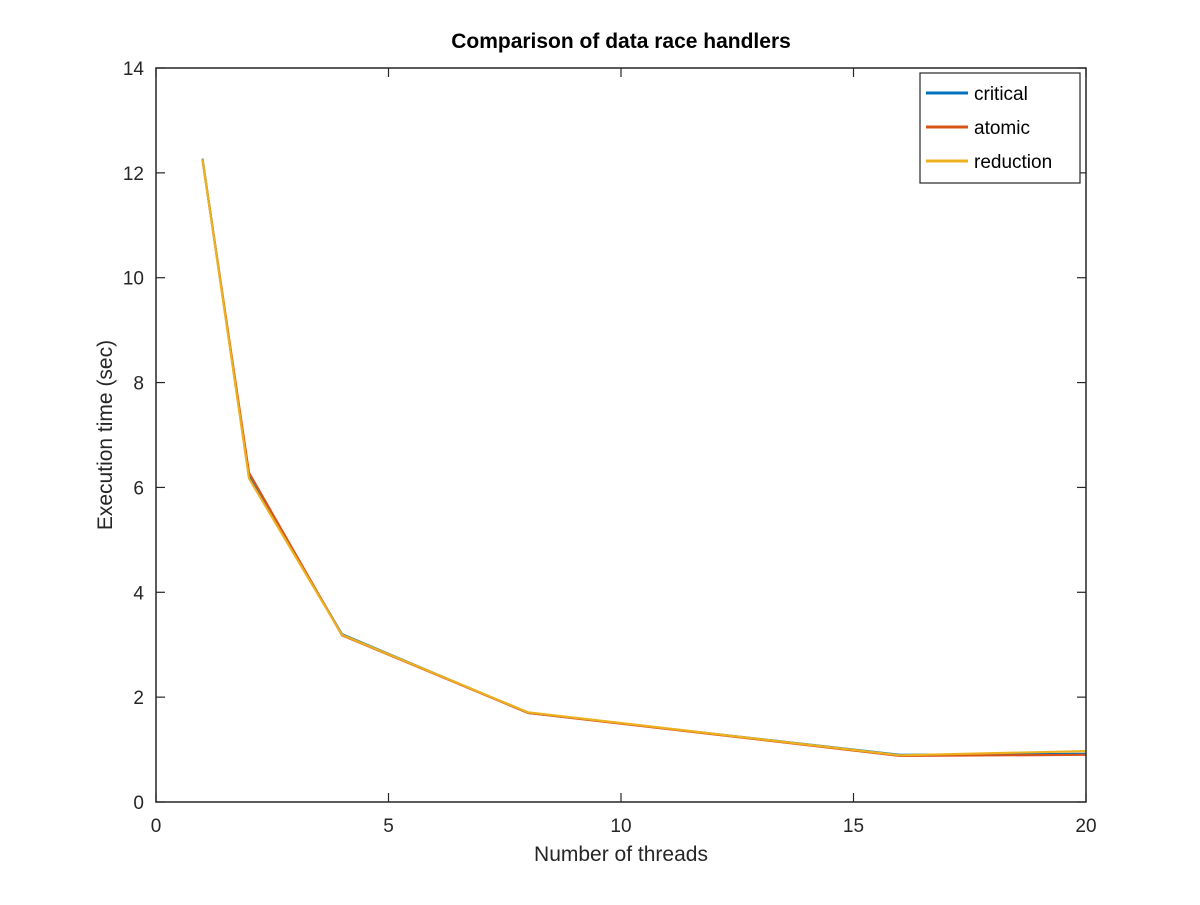 This screenshot has height=905, width=1200. What do you see at coordinates (1085, 826) in the screenshot?
I see `x-tick-label: 20` at bounding box center [1085, 826].